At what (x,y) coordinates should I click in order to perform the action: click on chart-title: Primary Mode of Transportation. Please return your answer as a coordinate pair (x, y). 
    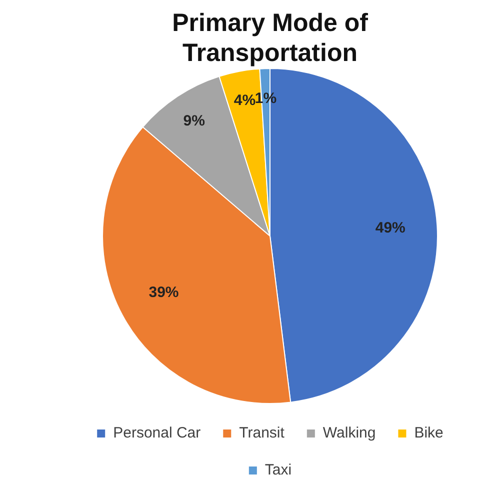
    Looking at the image, I should click on (270, 38).